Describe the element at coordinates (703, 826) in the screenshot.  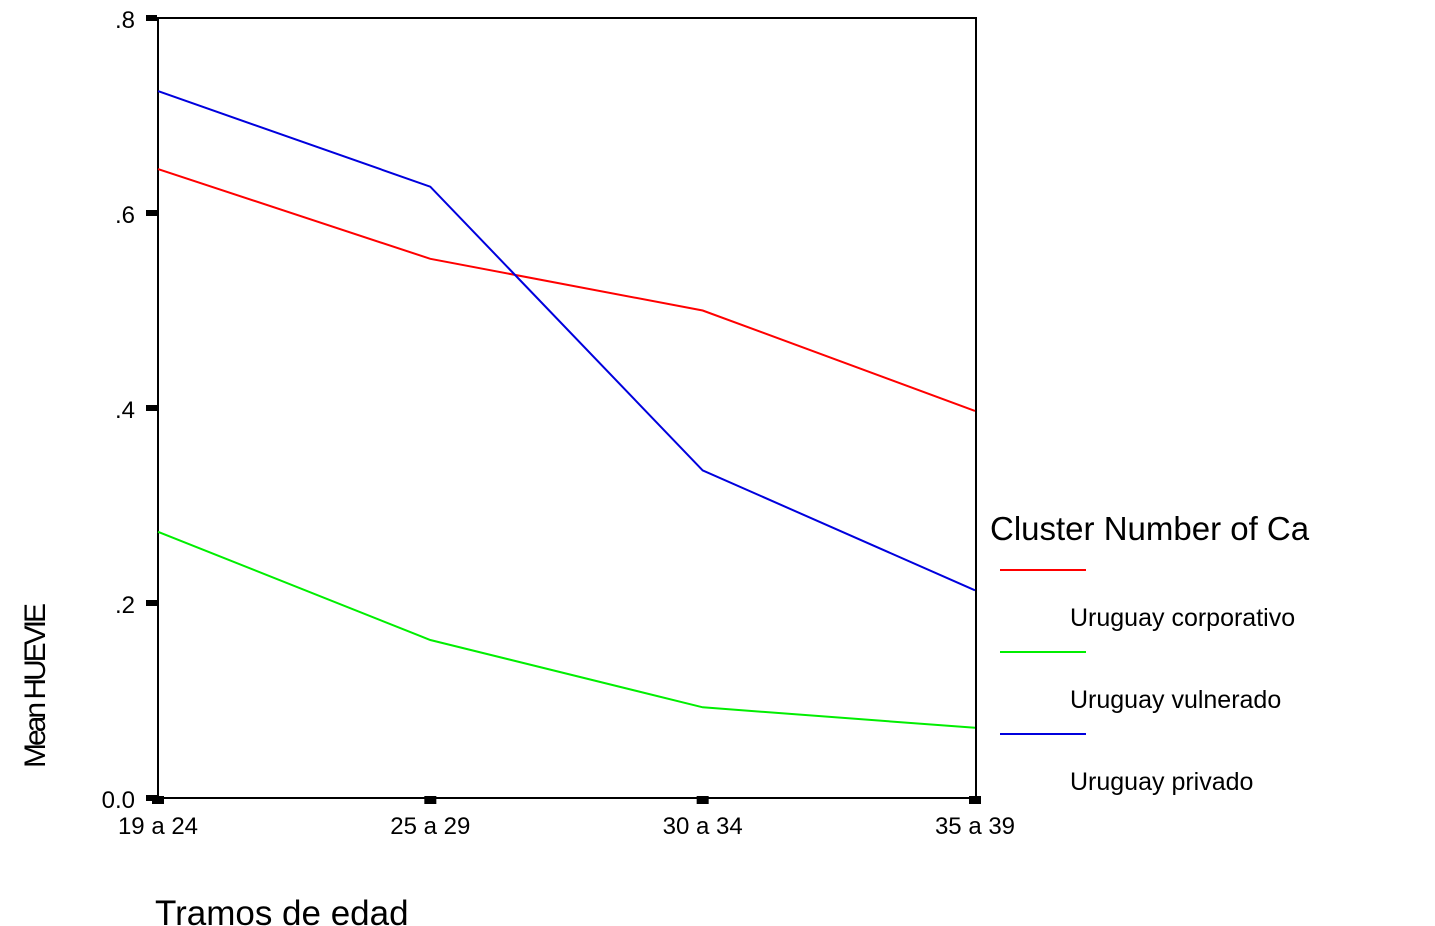
I see `x-tick-label: 30 a 34` at that location.